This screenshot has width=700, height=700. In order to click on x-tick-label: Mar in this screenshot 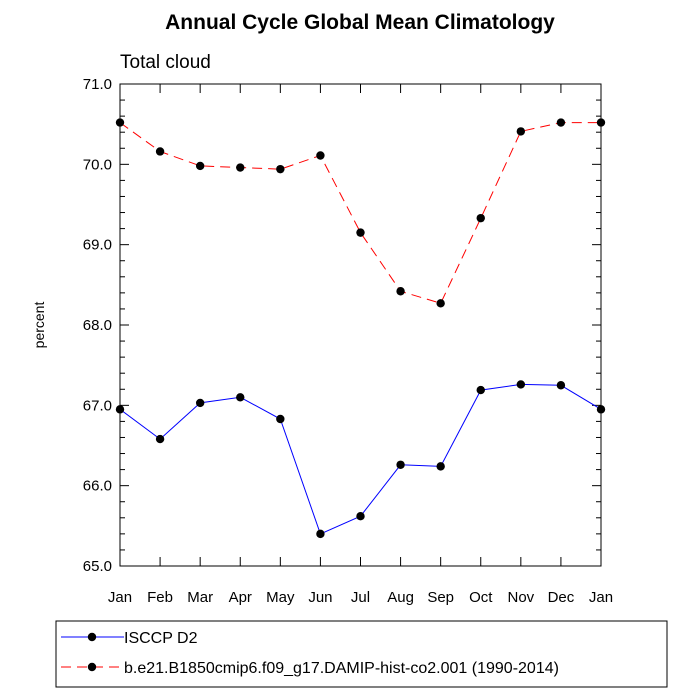, I will do `click(200, 597)`.